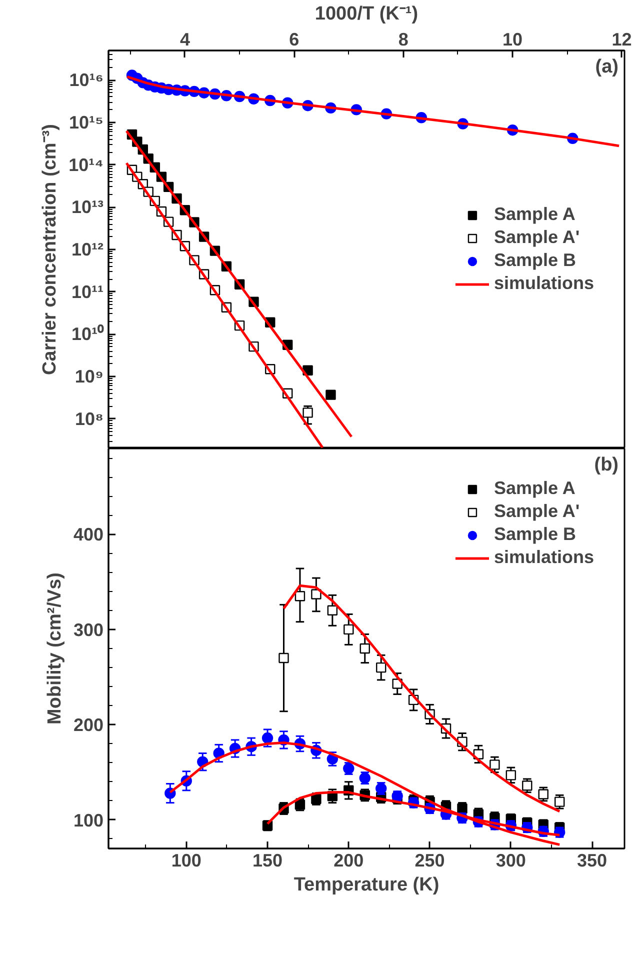 This screenshot has height=964, width=638. I want to click on annotation: (b), so click(606, 465).